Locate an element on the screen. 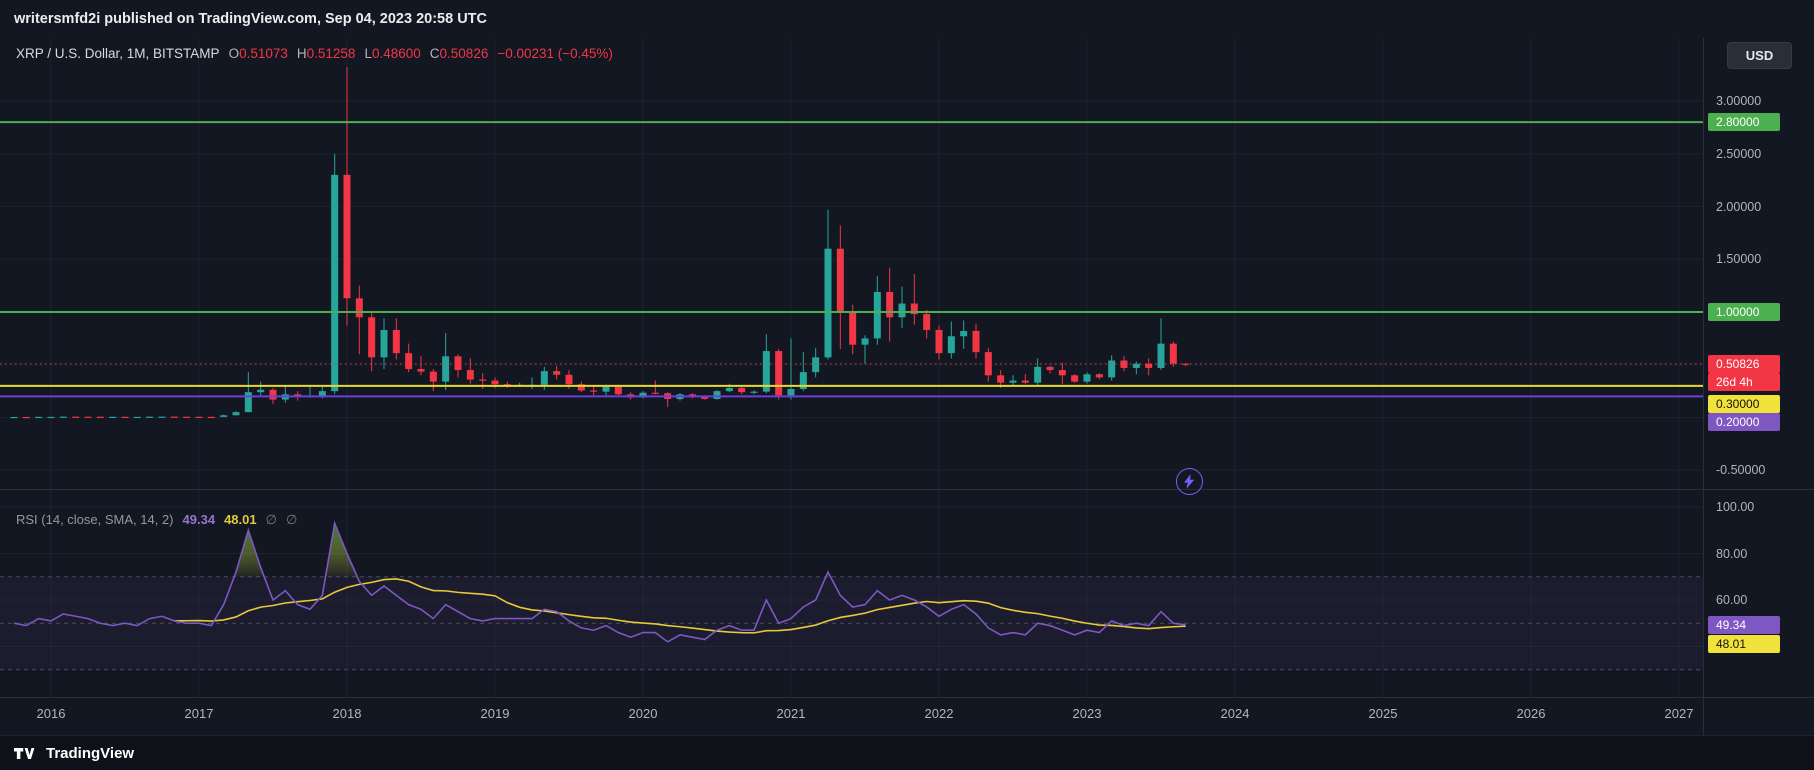  lightning-bolt-icon is located at coordinates (1189, 481).